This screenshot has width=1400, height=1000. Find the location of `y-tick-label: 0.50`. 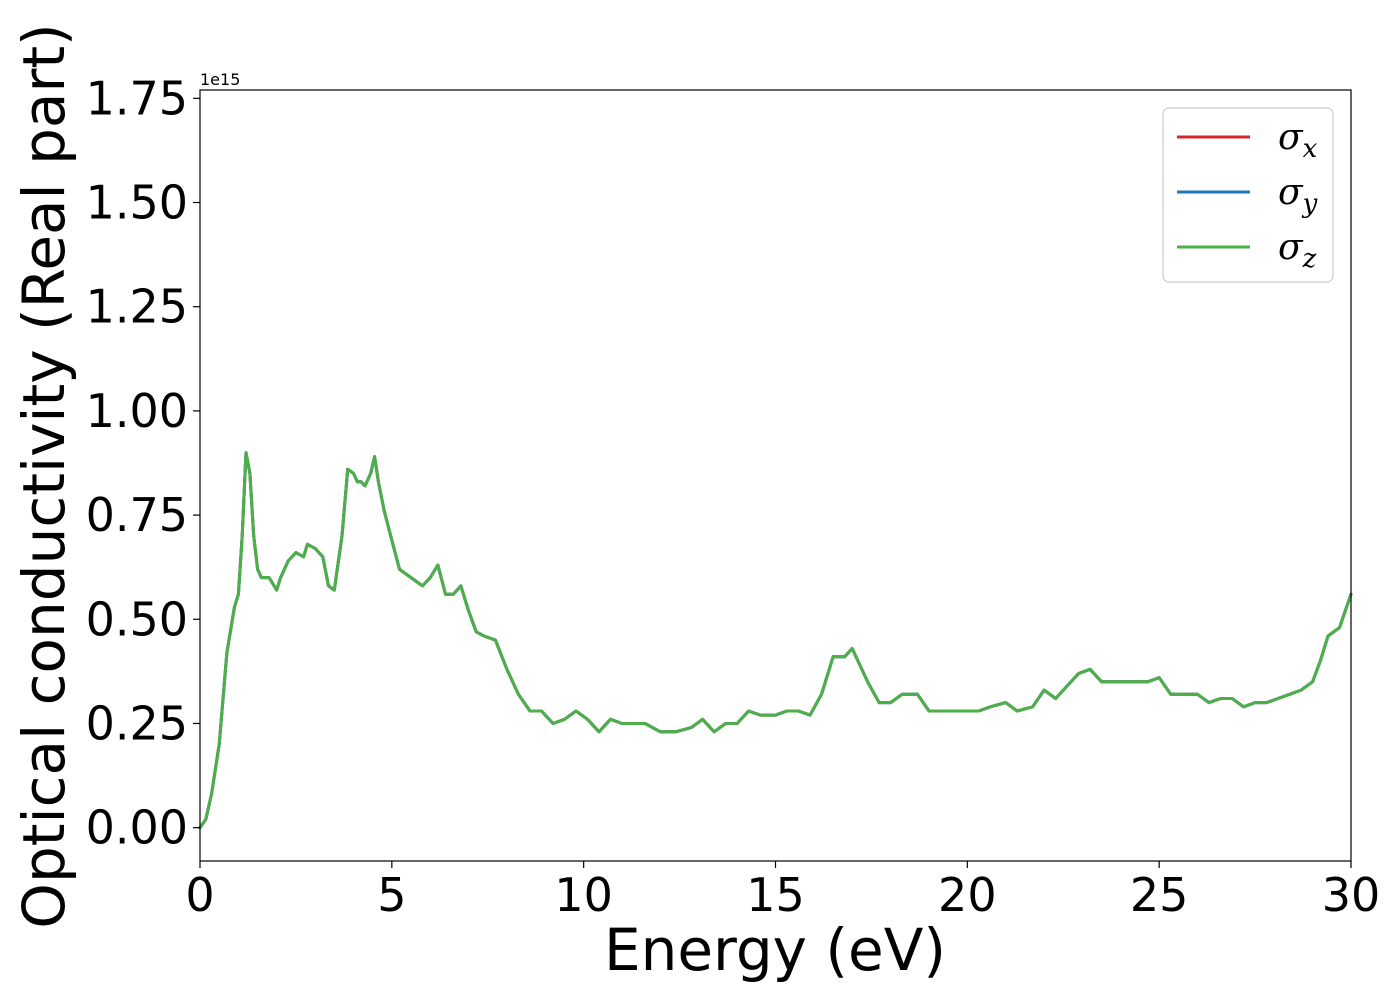

y-tick-label: 0.50 is located at coordinates (137, 619).